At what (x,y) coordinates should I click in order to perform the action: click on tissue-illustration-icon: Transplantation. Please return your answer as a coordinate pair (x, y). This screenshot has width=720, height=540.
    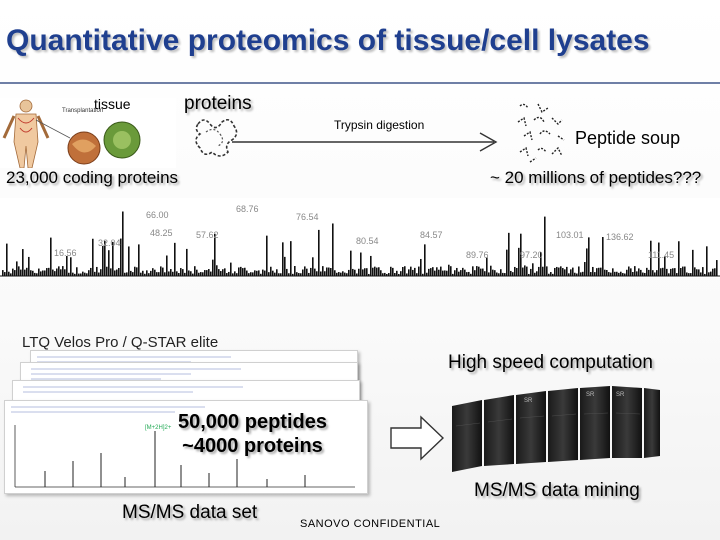
    Looking at the image, I should click on (88, 133).